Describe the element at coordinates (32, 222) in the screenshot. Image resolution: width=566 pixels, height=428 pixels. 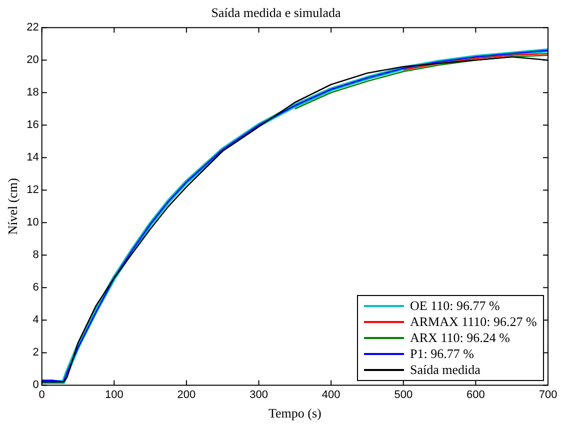
I see `y-tick-label: 10` at that location.